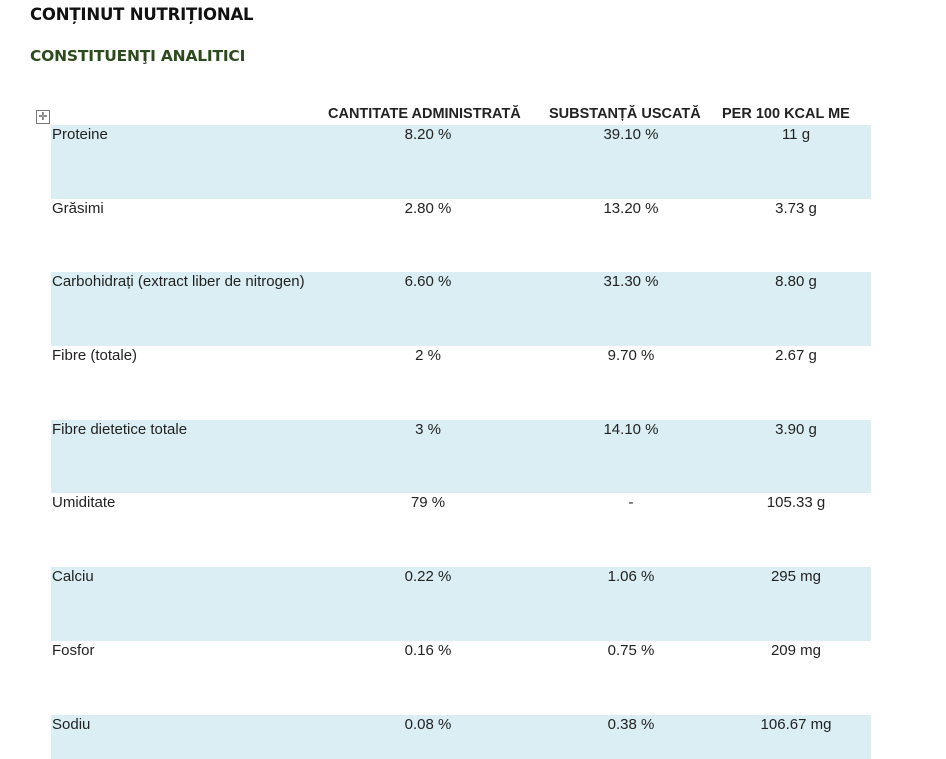  Describe the element at coordinates (796, 503) in the screenshot. I see `row-per-100-kcal: 105.33 g` at that location.